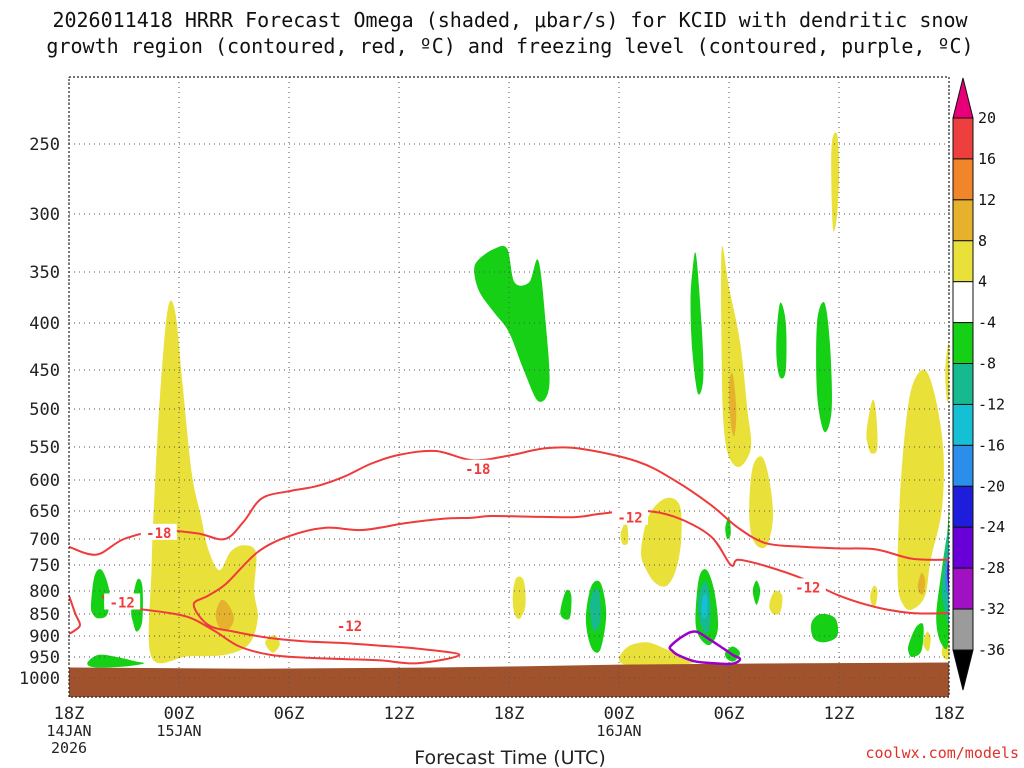  What do you see at coordinates (178, 731) in the screenshot?
I see `x-date-label-6: 15JAN` at bounding box center [178, 731].